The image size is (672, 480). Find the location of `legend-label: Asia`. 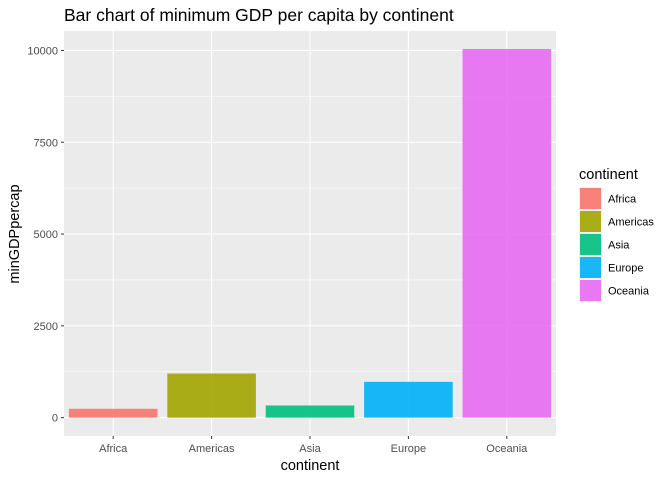

legend-label: Asia is located at coordinates (619, 246).